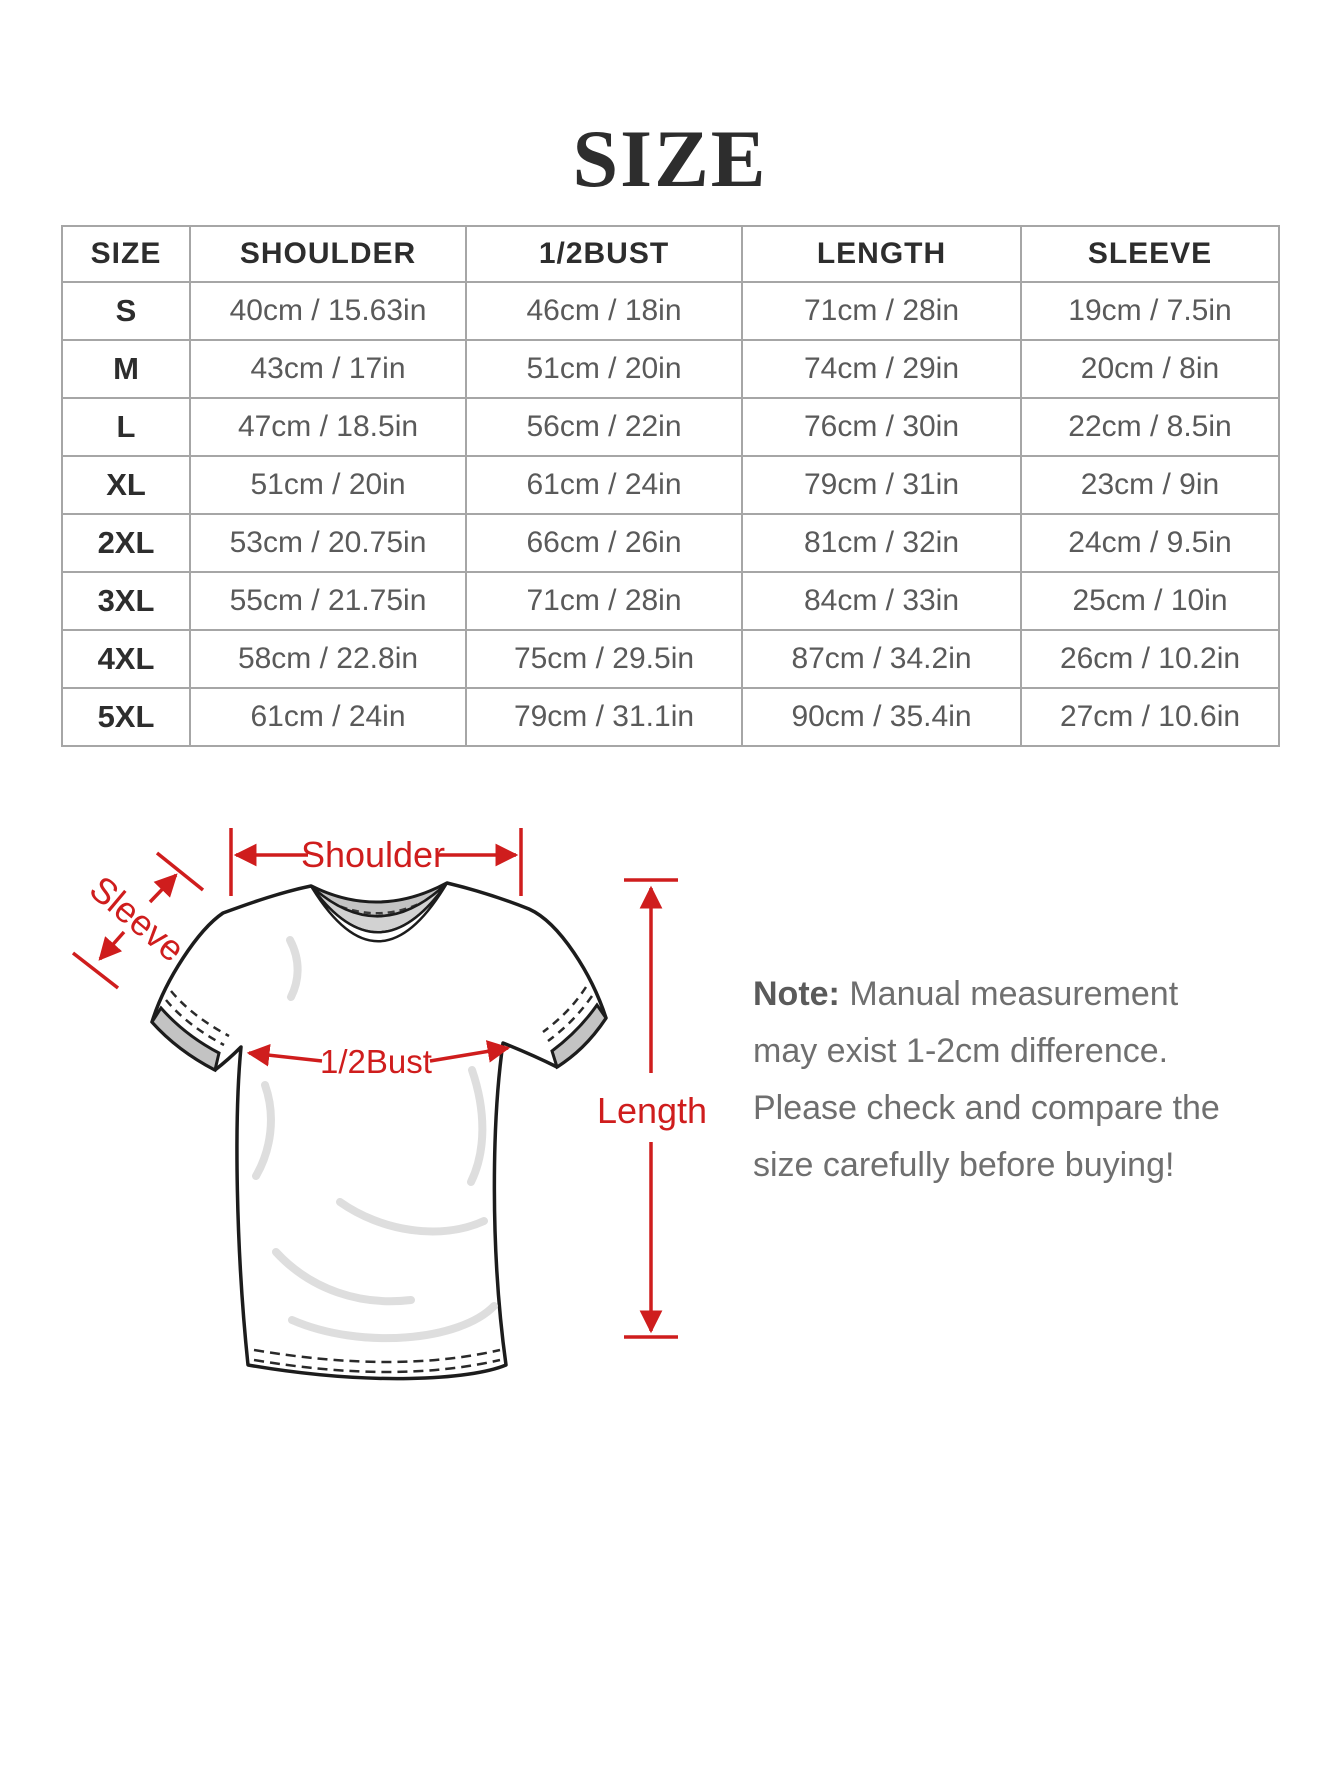 The height and width of the screenshot is (1785, 1340). I want to click on size-cell: XL, so click(126, 485).